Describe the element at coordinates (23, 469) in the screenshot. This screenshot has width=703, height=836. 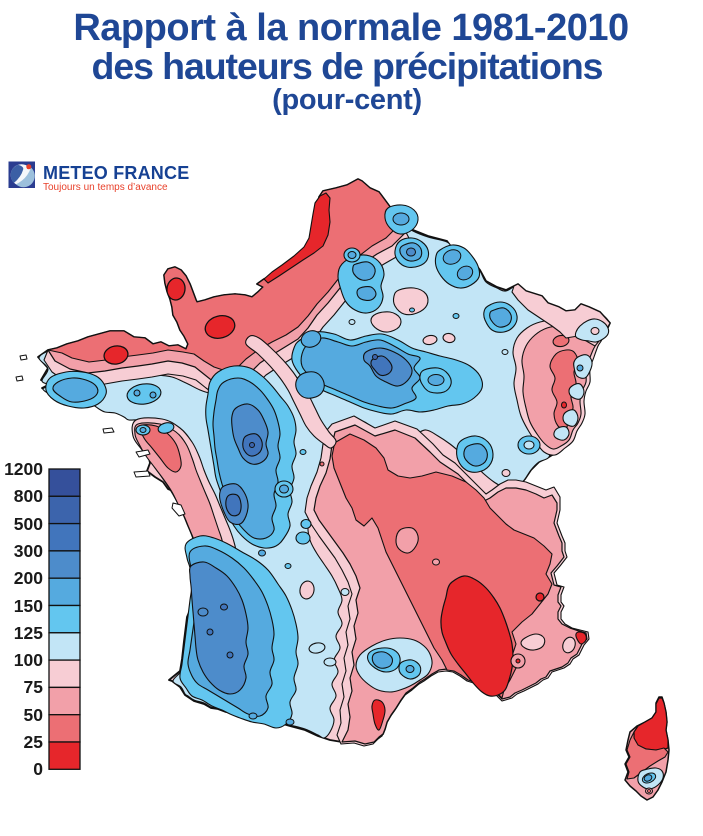
I see `svg-text: 1200` at that location.